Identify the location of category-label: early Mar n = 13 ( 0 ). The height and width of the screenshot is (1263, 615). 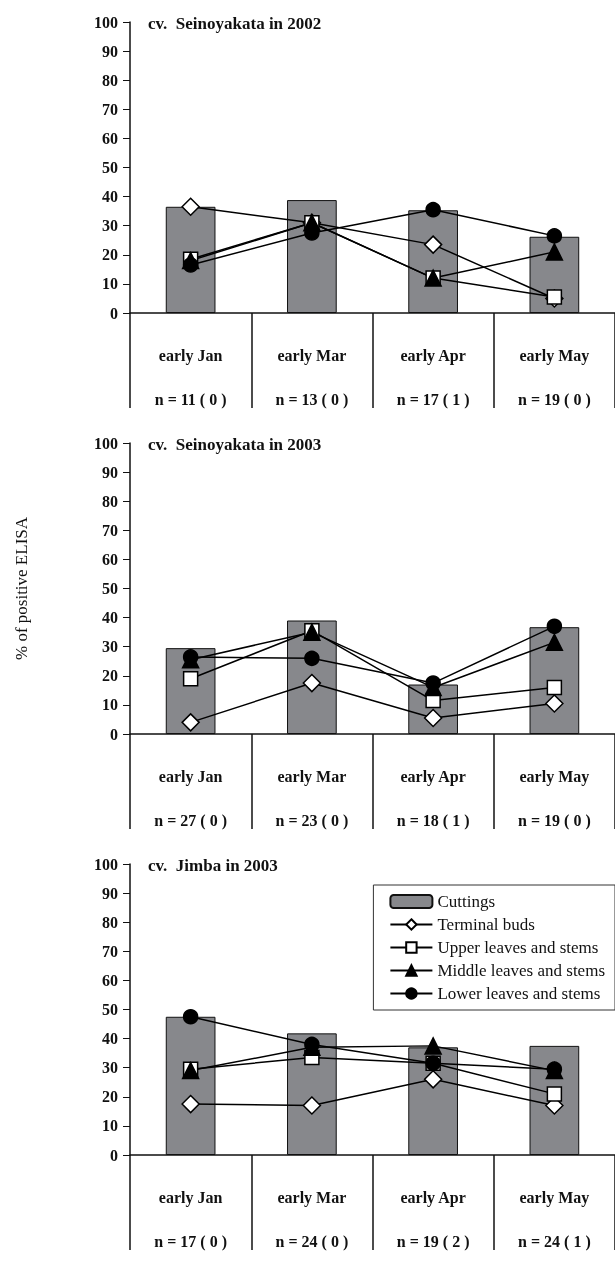
(312, 377).